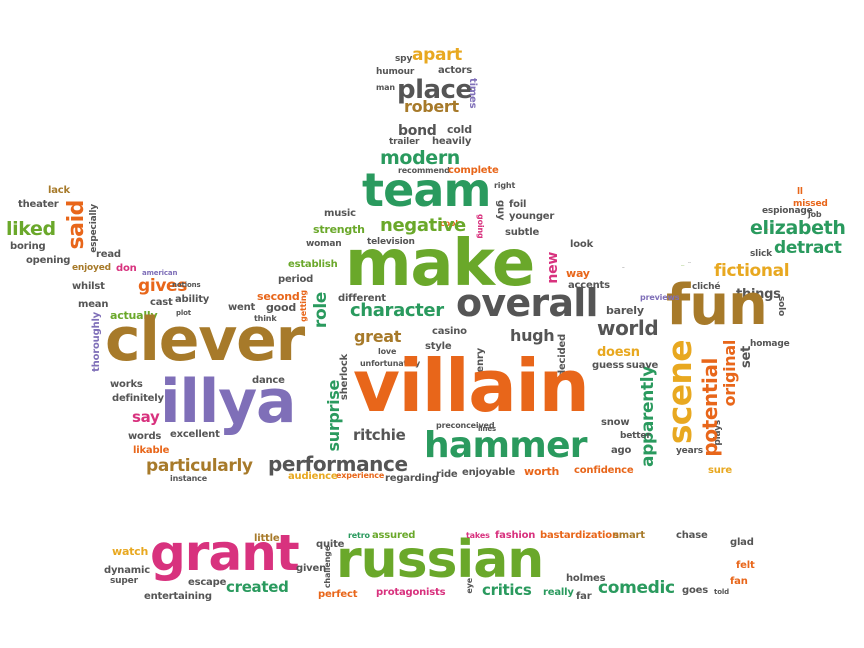 The image size is (864, 648). Describe the element at coordinates (48, 260) in the screenshot. I see `word: opening` at that location.